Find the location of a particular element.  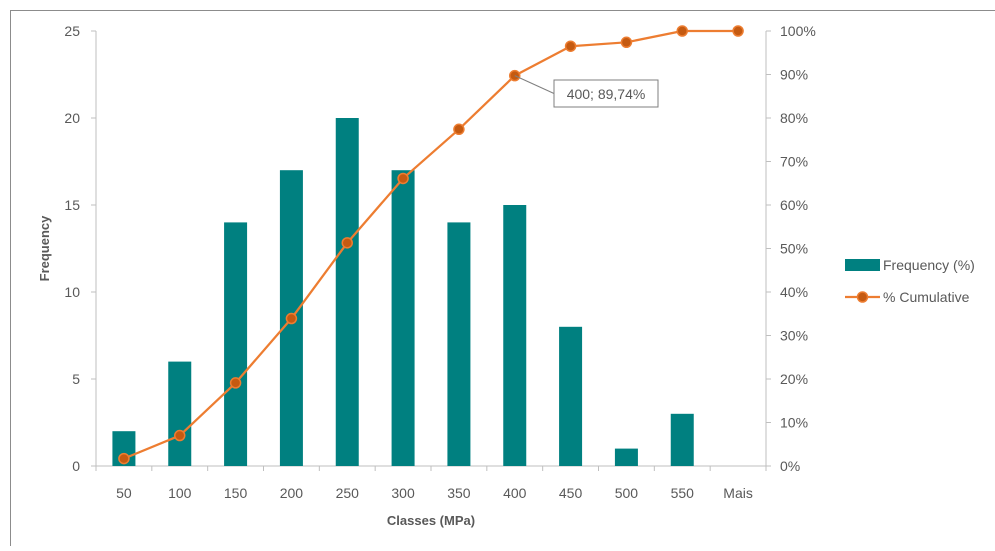

y-axis-left-tick-label: 25 is located at coordinates (72, 31).